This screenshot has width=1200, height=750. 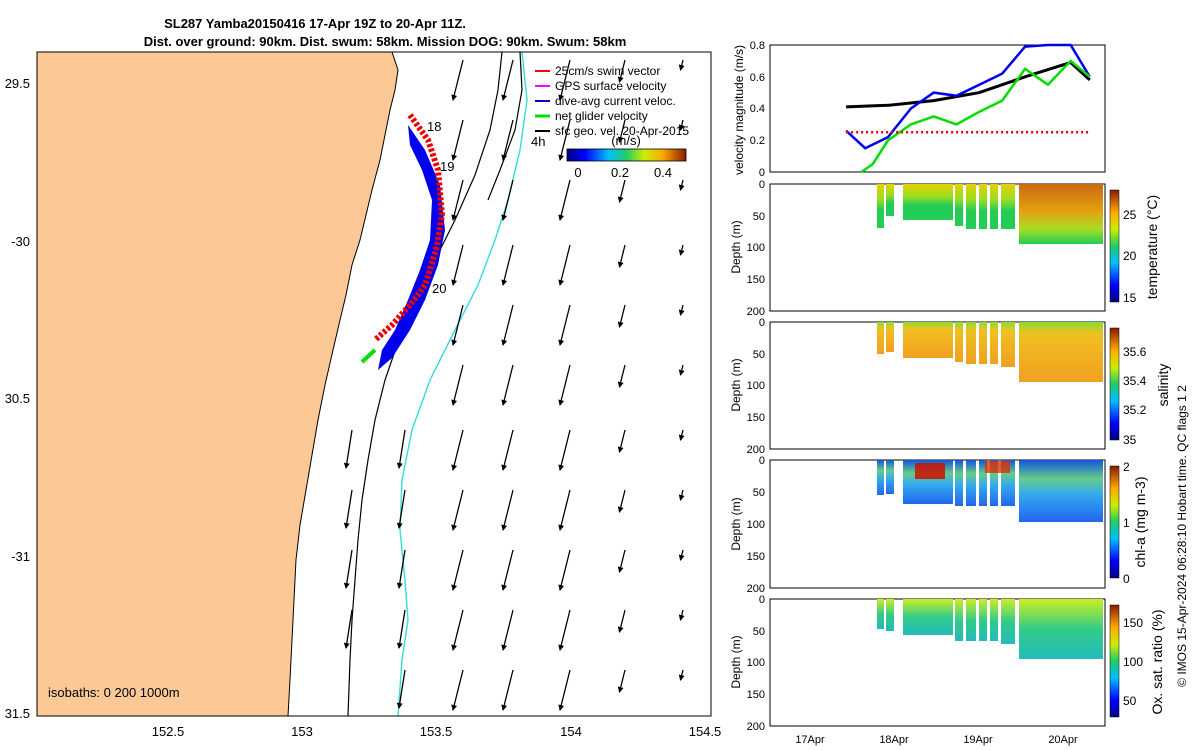 I want to click on day-label-20: 20, so click(x=439, y=288).